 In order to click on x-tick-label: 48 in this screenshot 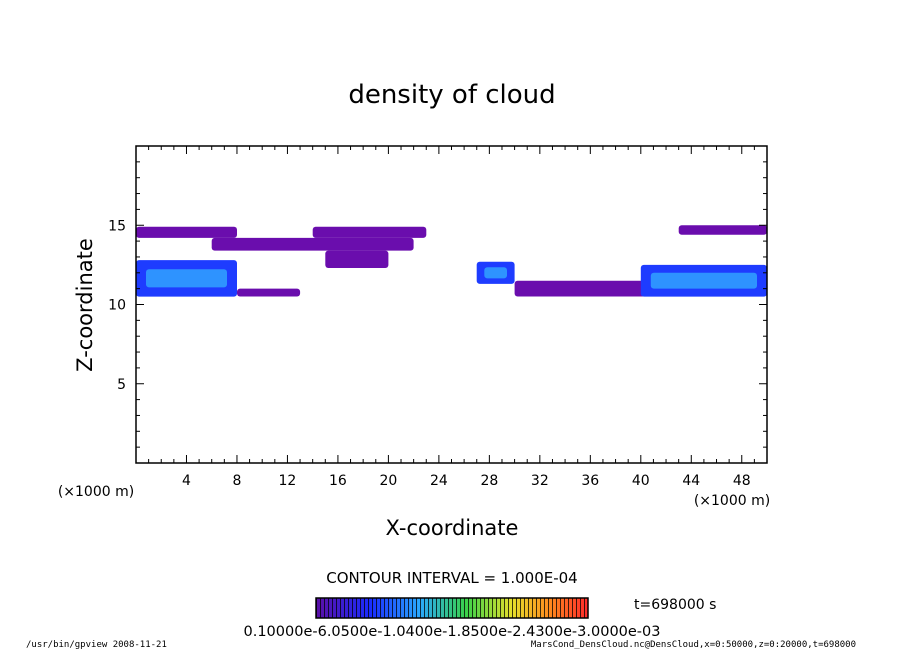, I will do `click(742, 481)`.